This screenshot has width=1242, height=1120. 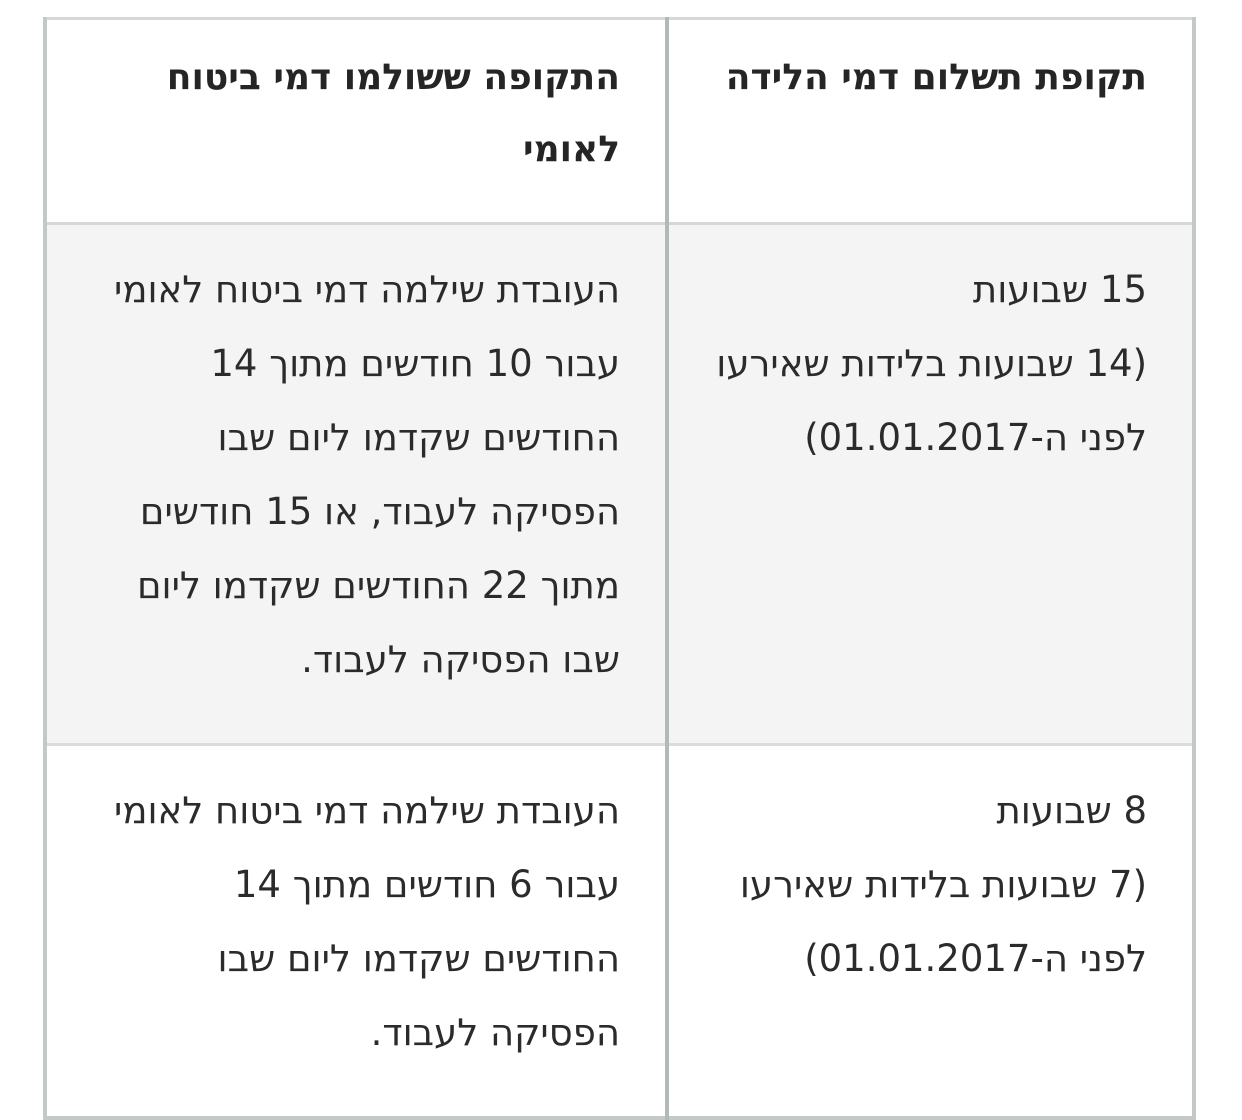 What do you see at coordinates (929, 121) in the screenshot?
I see `column-header-period: תקופת תשלום דמי הלידה` at bounding box center [929, 121].